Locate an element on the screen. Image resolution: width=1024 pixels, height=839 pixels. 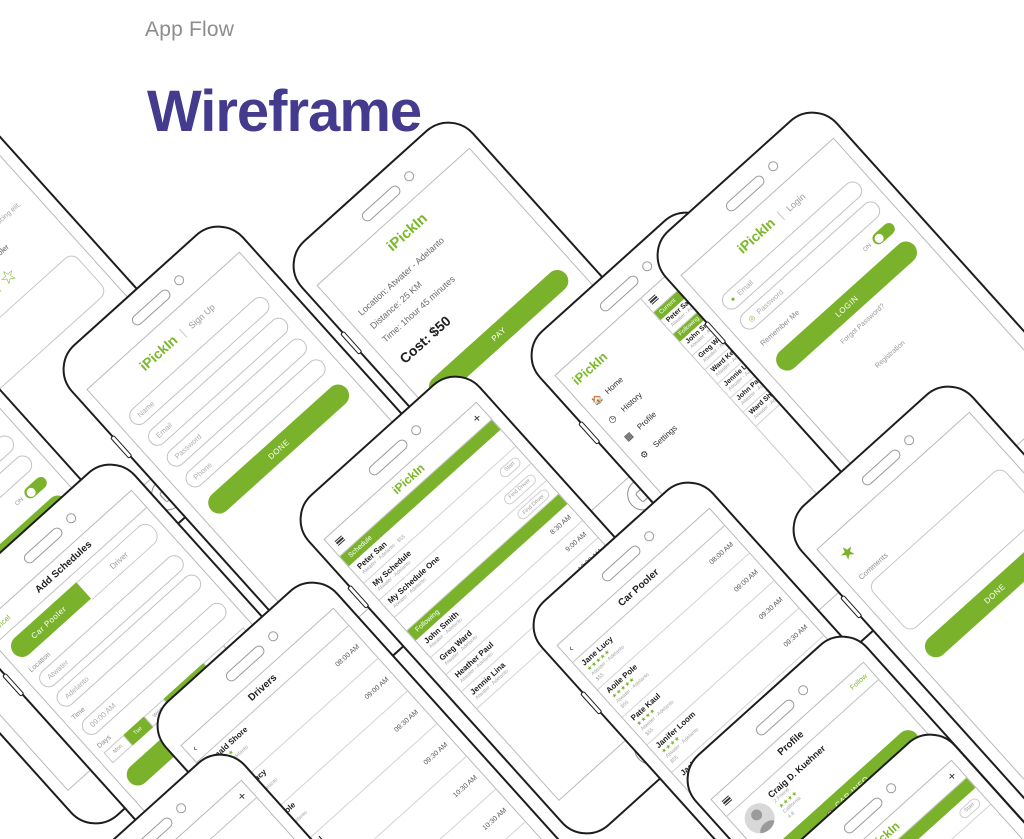
eyebrow-label: App Flow is located at coordinates (190, 29).